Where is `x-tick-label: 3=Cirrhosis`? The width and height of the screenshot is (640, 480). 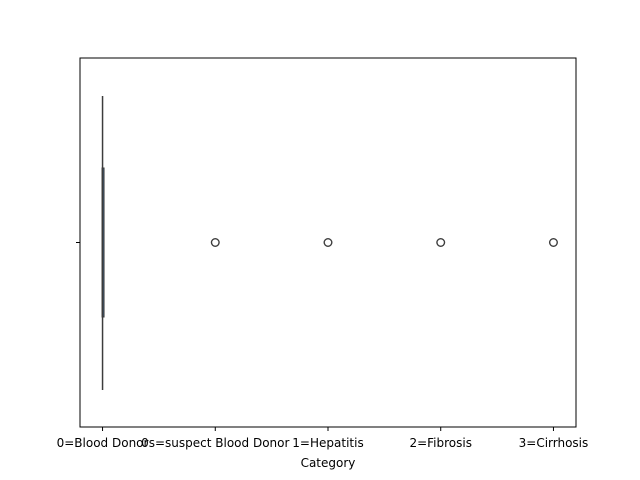
x-tick-label: 3=Cirrhosis is located at coordinates (554, 443).